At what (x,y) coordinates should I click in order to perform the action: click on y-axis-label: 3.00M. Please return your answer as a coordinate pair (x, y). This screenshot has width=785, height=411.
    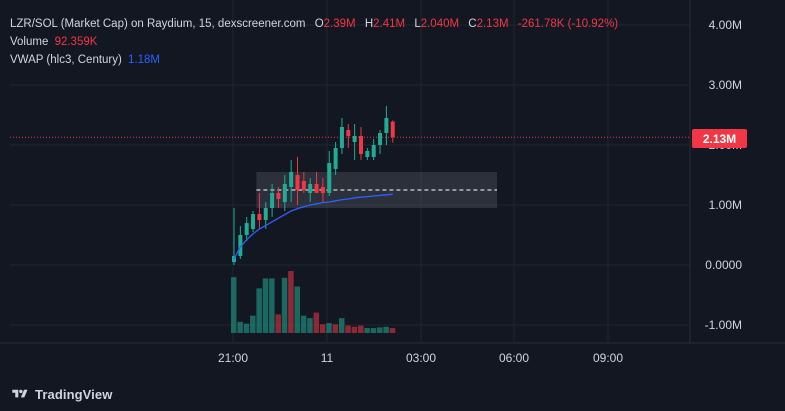
    Looking at the image, I should click on (725, 85).